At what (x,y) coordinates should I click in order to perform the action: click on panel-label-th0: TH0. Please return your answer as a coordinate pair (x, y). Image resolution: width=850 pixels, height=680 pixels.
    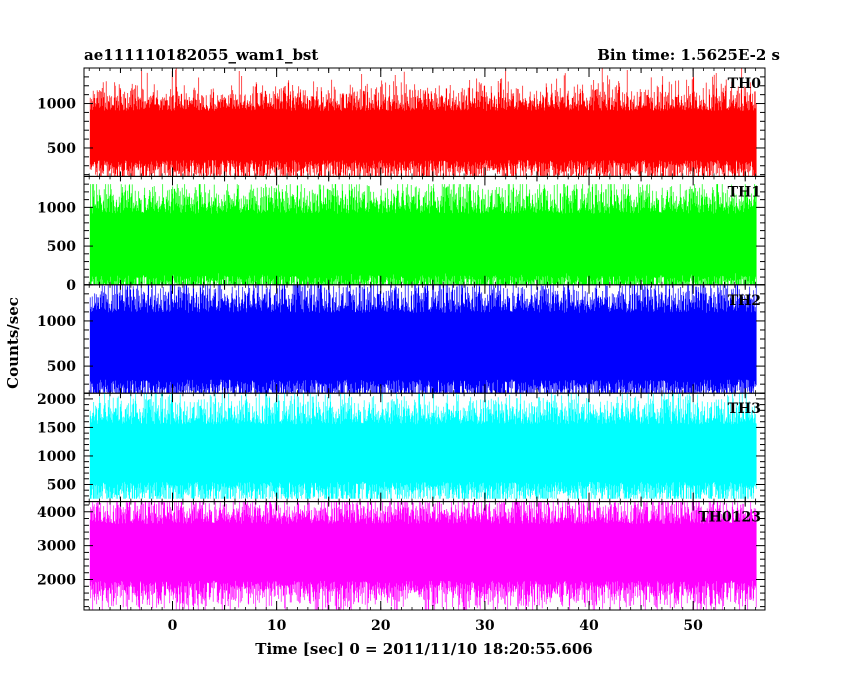
    Looking at the image, I should click on (745, 84).